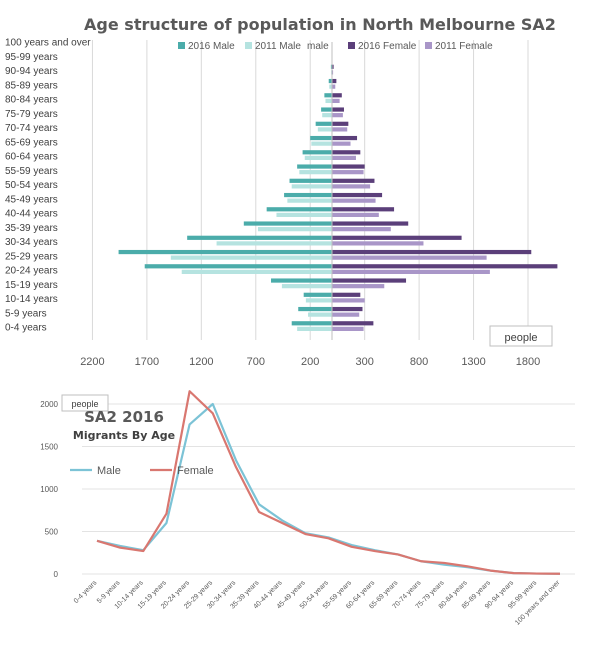  I want to click on pyramid-category-label: 40-44 years, so click(31, 214).